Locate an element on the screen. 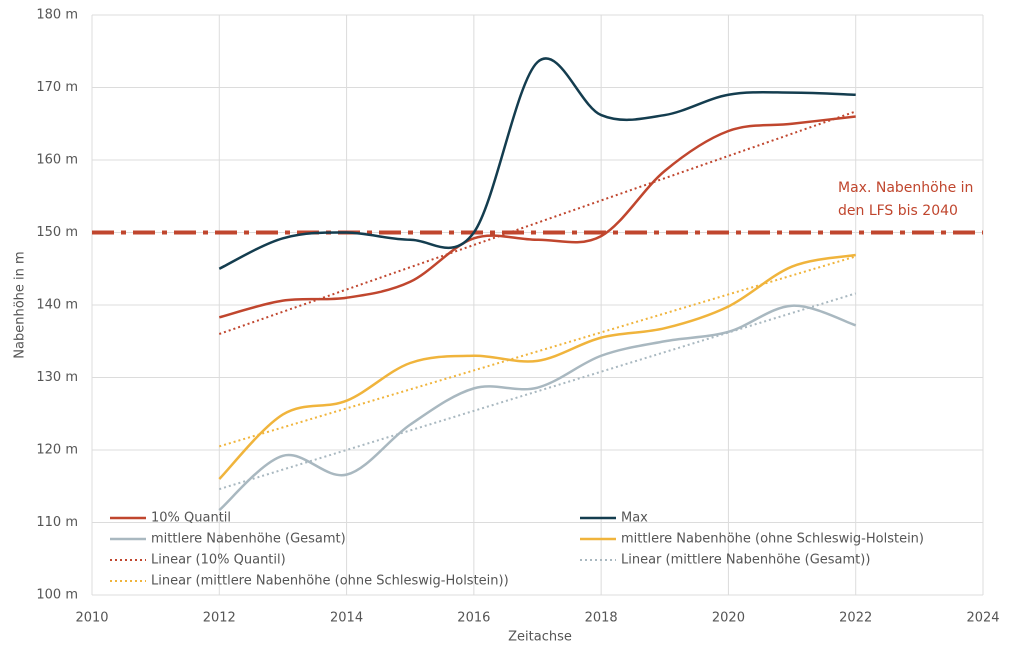  x-tick-label: 2020 is located at coordinates (728, 618).